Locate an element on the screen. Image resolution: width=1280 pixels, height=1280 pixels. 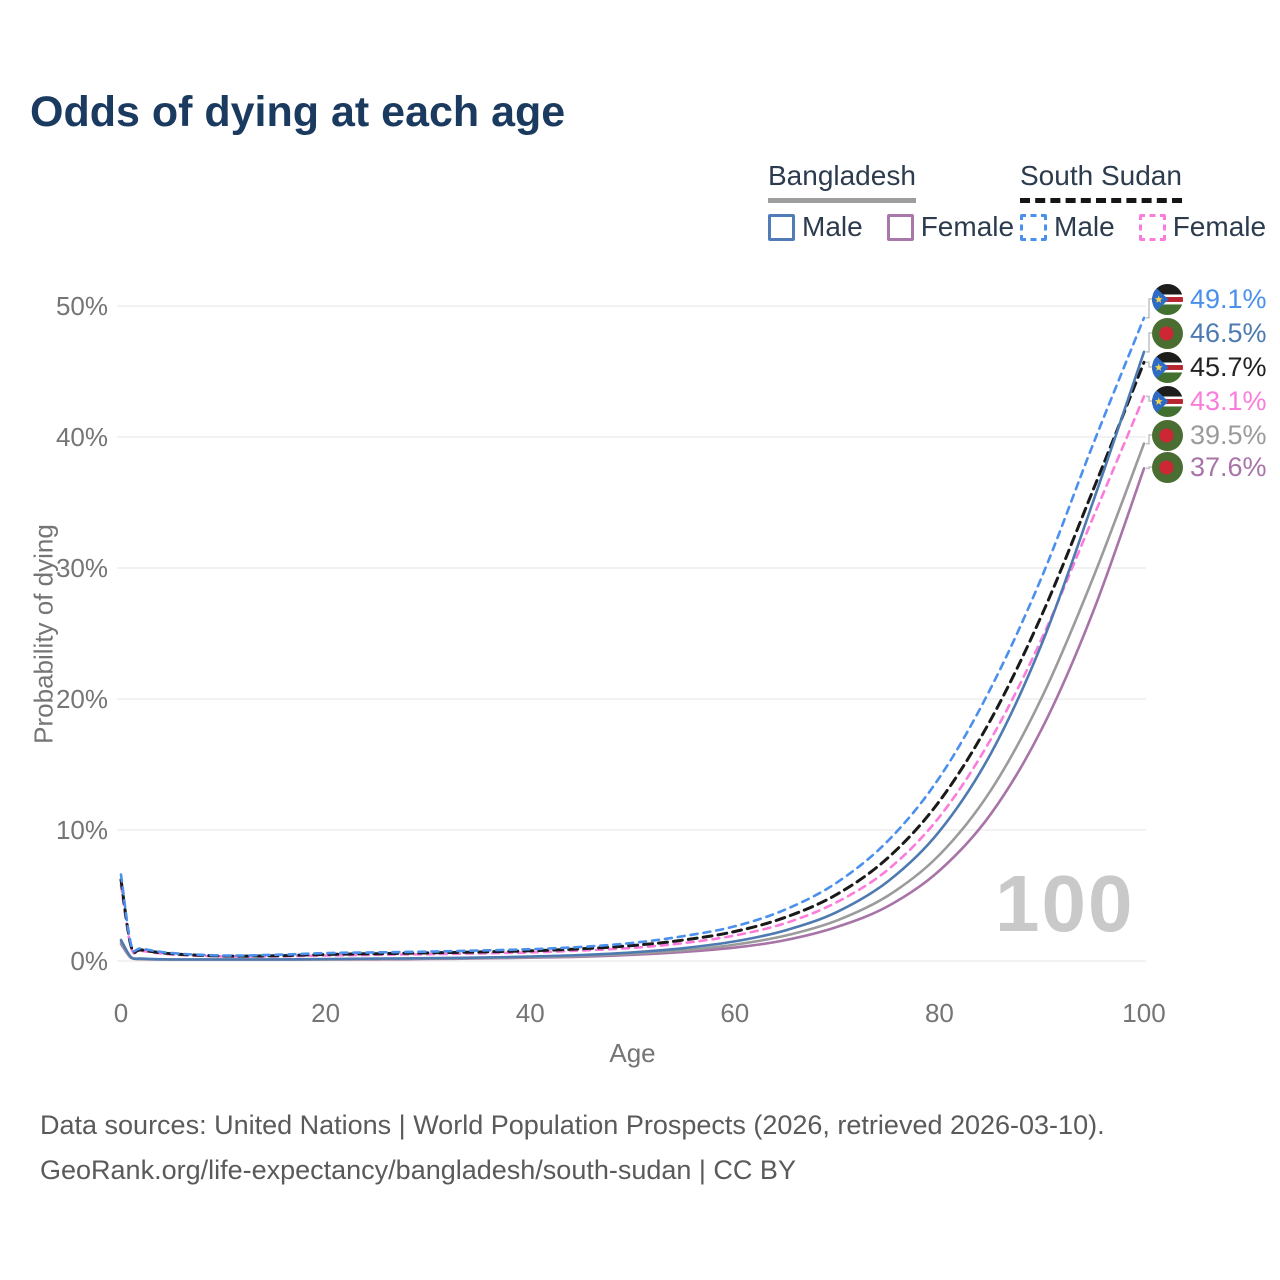
page-title: Odds of dying at each age is located at coordinates (298, 112).